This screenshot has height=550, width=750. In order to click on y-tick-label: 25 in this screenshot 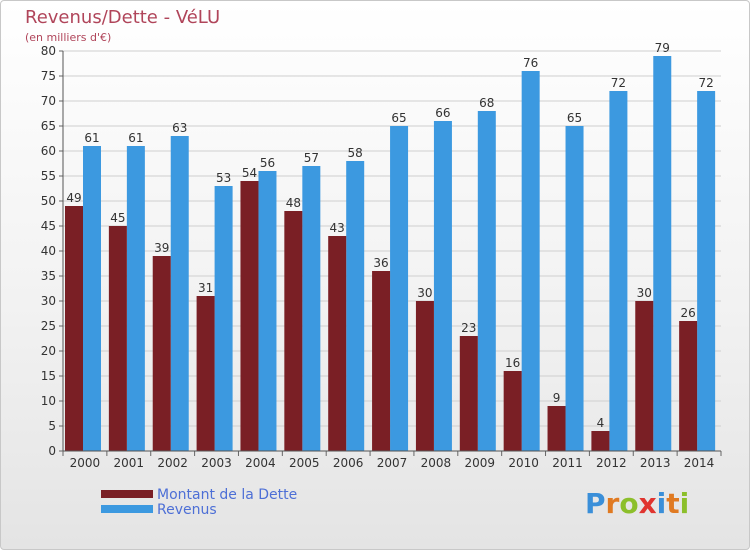, I will do `click(48, 326)`.